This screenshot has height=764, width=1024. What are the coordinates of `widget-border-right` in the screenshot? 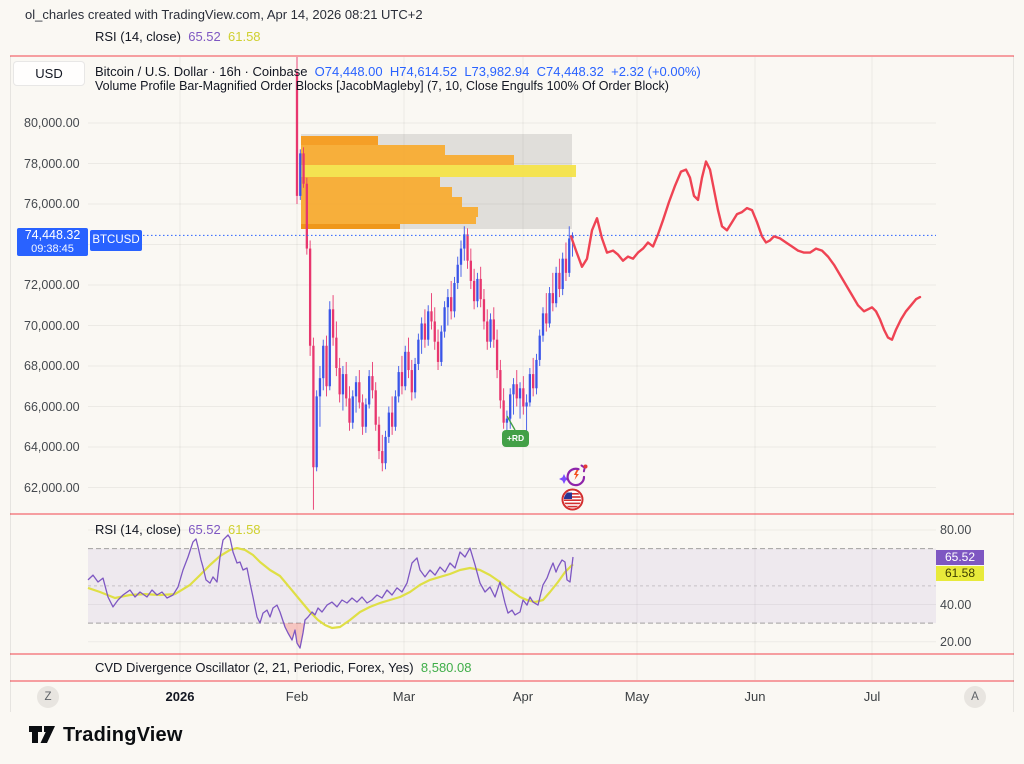 It's located at (1013, 384).